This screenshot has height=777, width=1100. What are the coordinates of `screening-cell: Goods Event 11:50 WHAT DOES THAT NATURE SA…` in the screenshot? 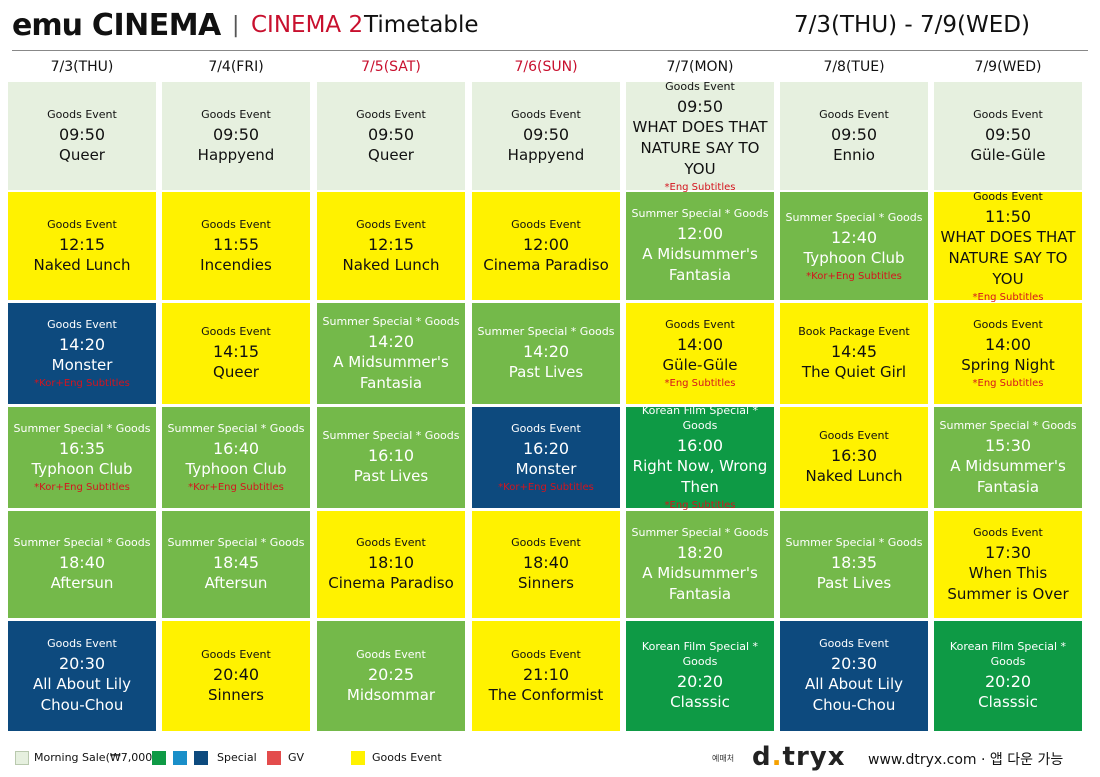 It's located at (1008, 246).